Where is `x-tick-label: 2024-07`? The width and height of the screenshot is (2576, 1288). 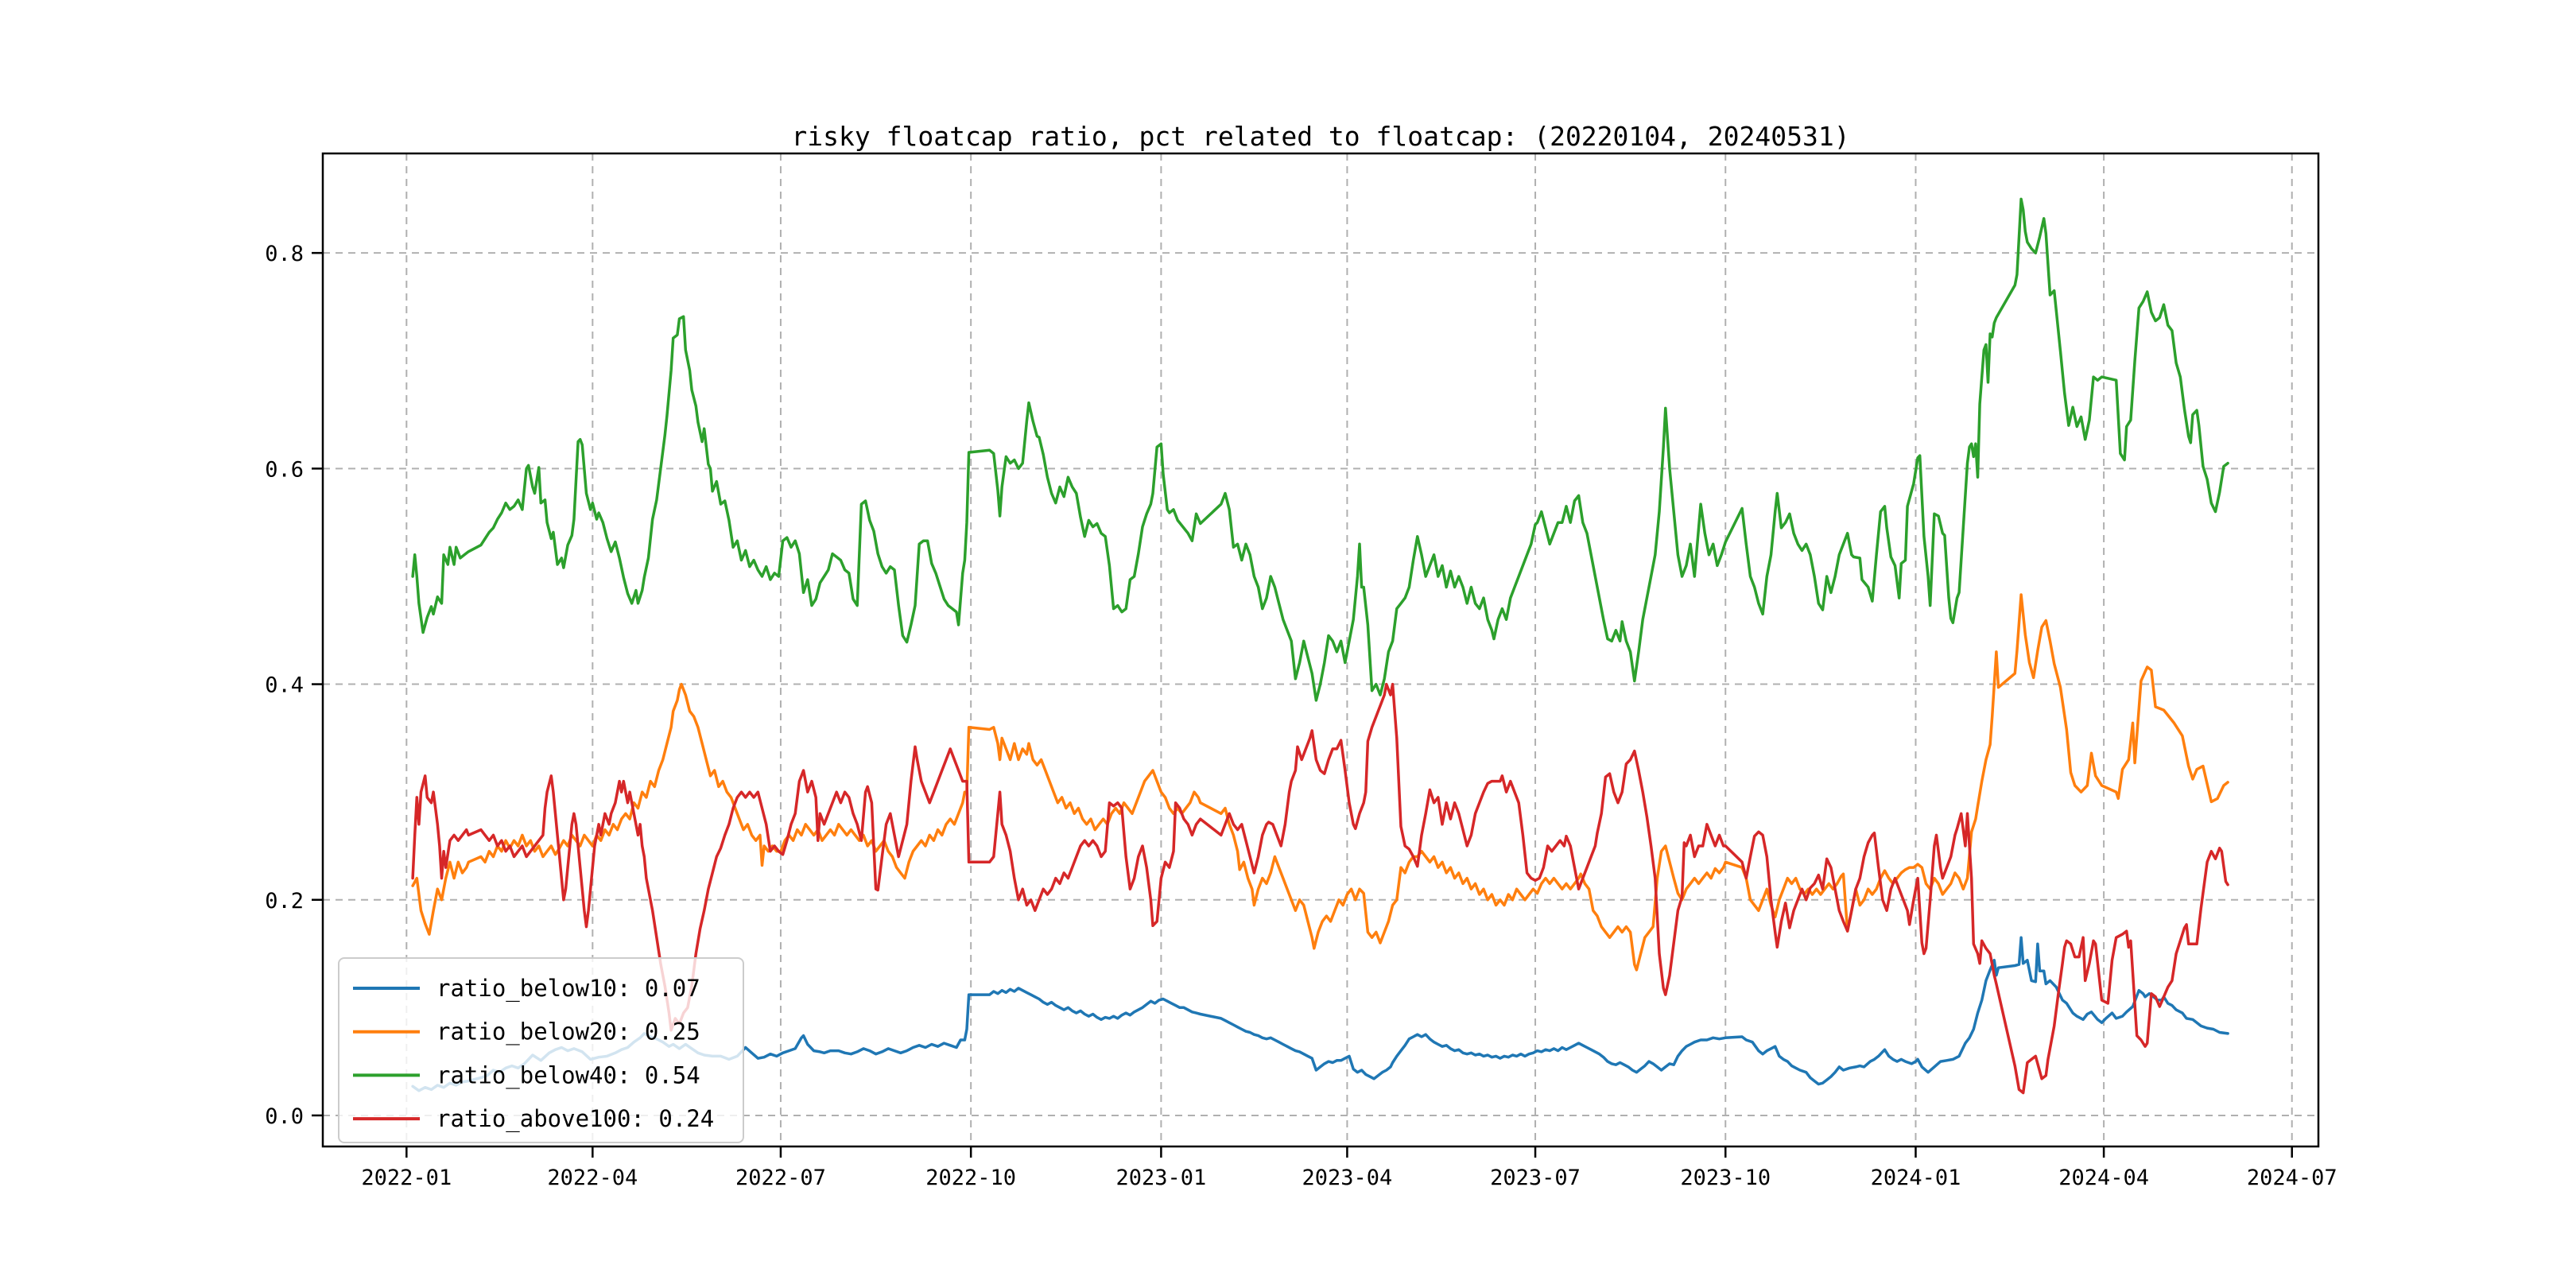 x-tick-label: 2024-07 is located at coordinates (2292, 1178).